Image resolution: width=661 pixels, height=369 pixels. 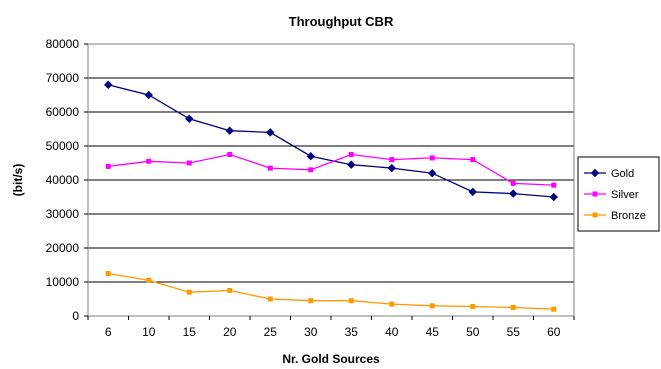 What do you see at coordinates (63, 214) in the screenshot?
I see `y-tick-label: 30000` at bounding box center [63, 214].